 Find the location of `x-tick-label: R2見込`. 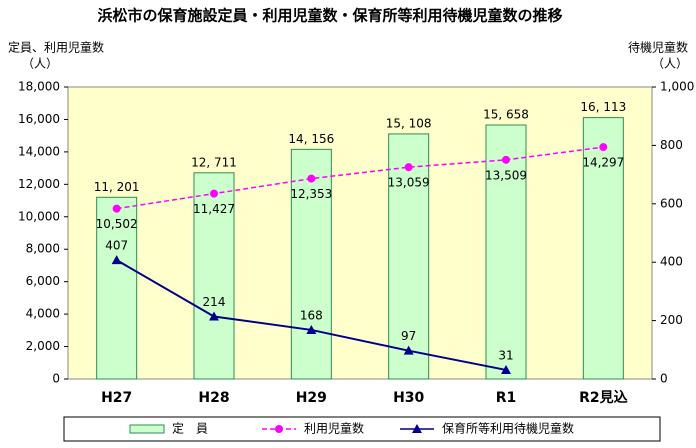

x-tick-label: R2見込 is located at coordinates (603, 397).